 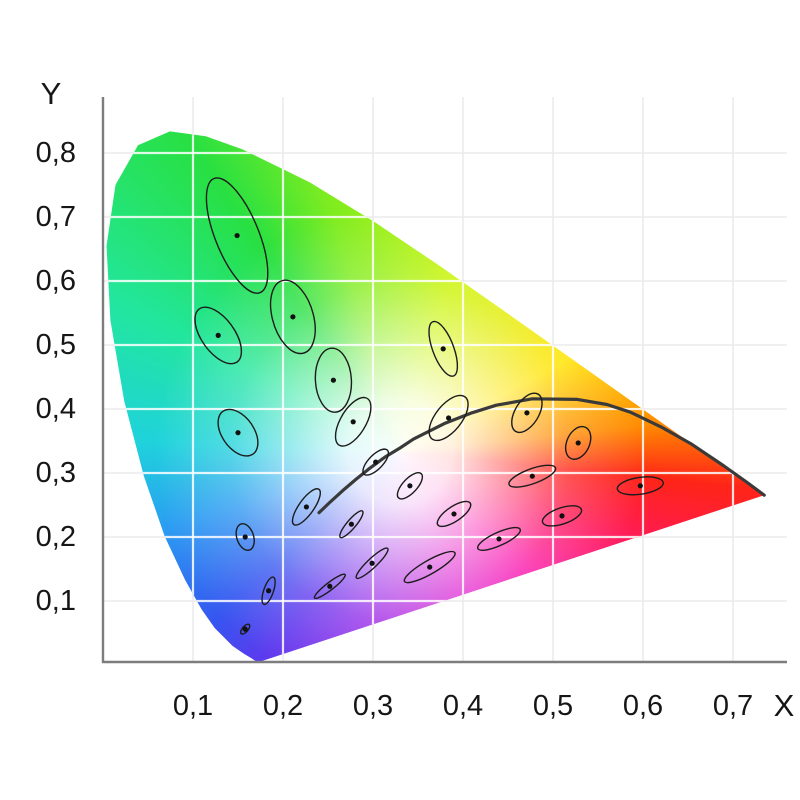 I want to click on x-tick-label: 0,1, so click(x=193, y=706).